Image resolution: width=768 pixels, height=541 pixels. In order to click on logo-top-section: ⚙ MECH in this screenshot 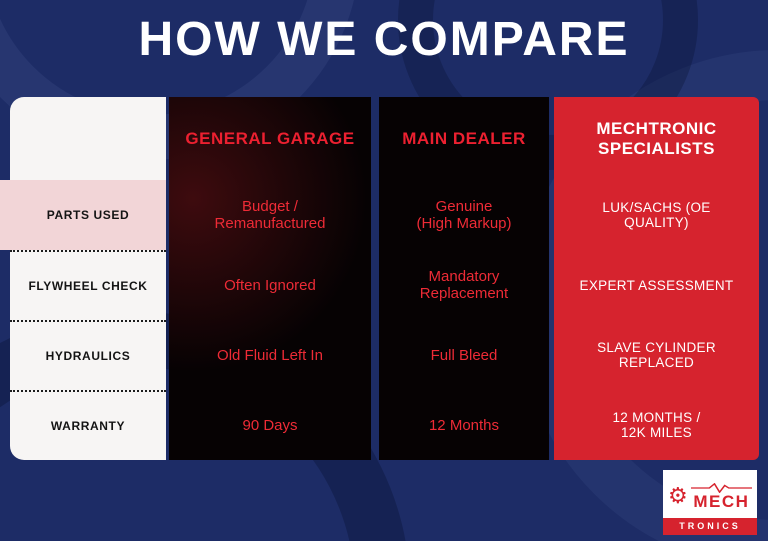, I will do `click(710, 494)`.